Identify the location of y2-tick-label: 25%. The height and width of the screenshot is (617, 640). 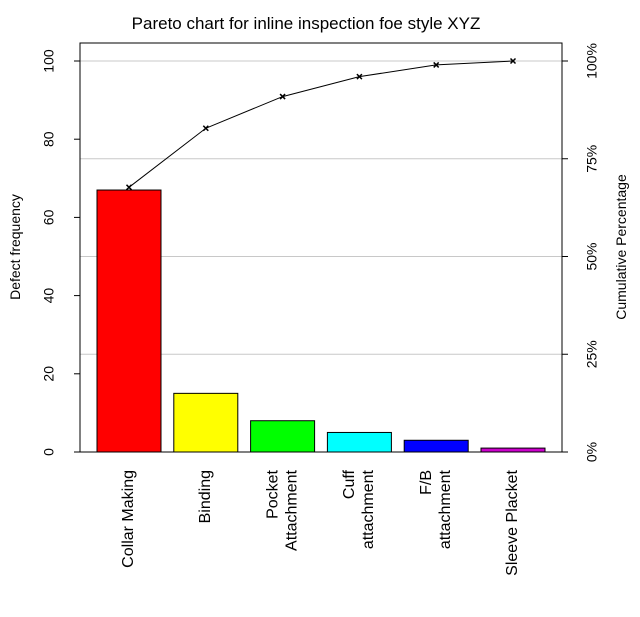
(592, 354).